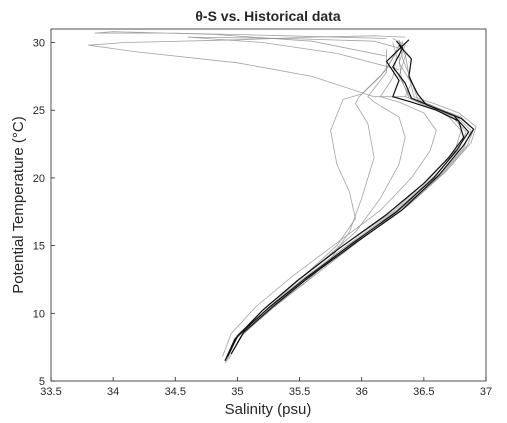 The width and height of the screenshot is (507, 423). Describe the element at coordinates (423, 392) in the screenshot. I see `x-tick-label: 36.5` at that location.